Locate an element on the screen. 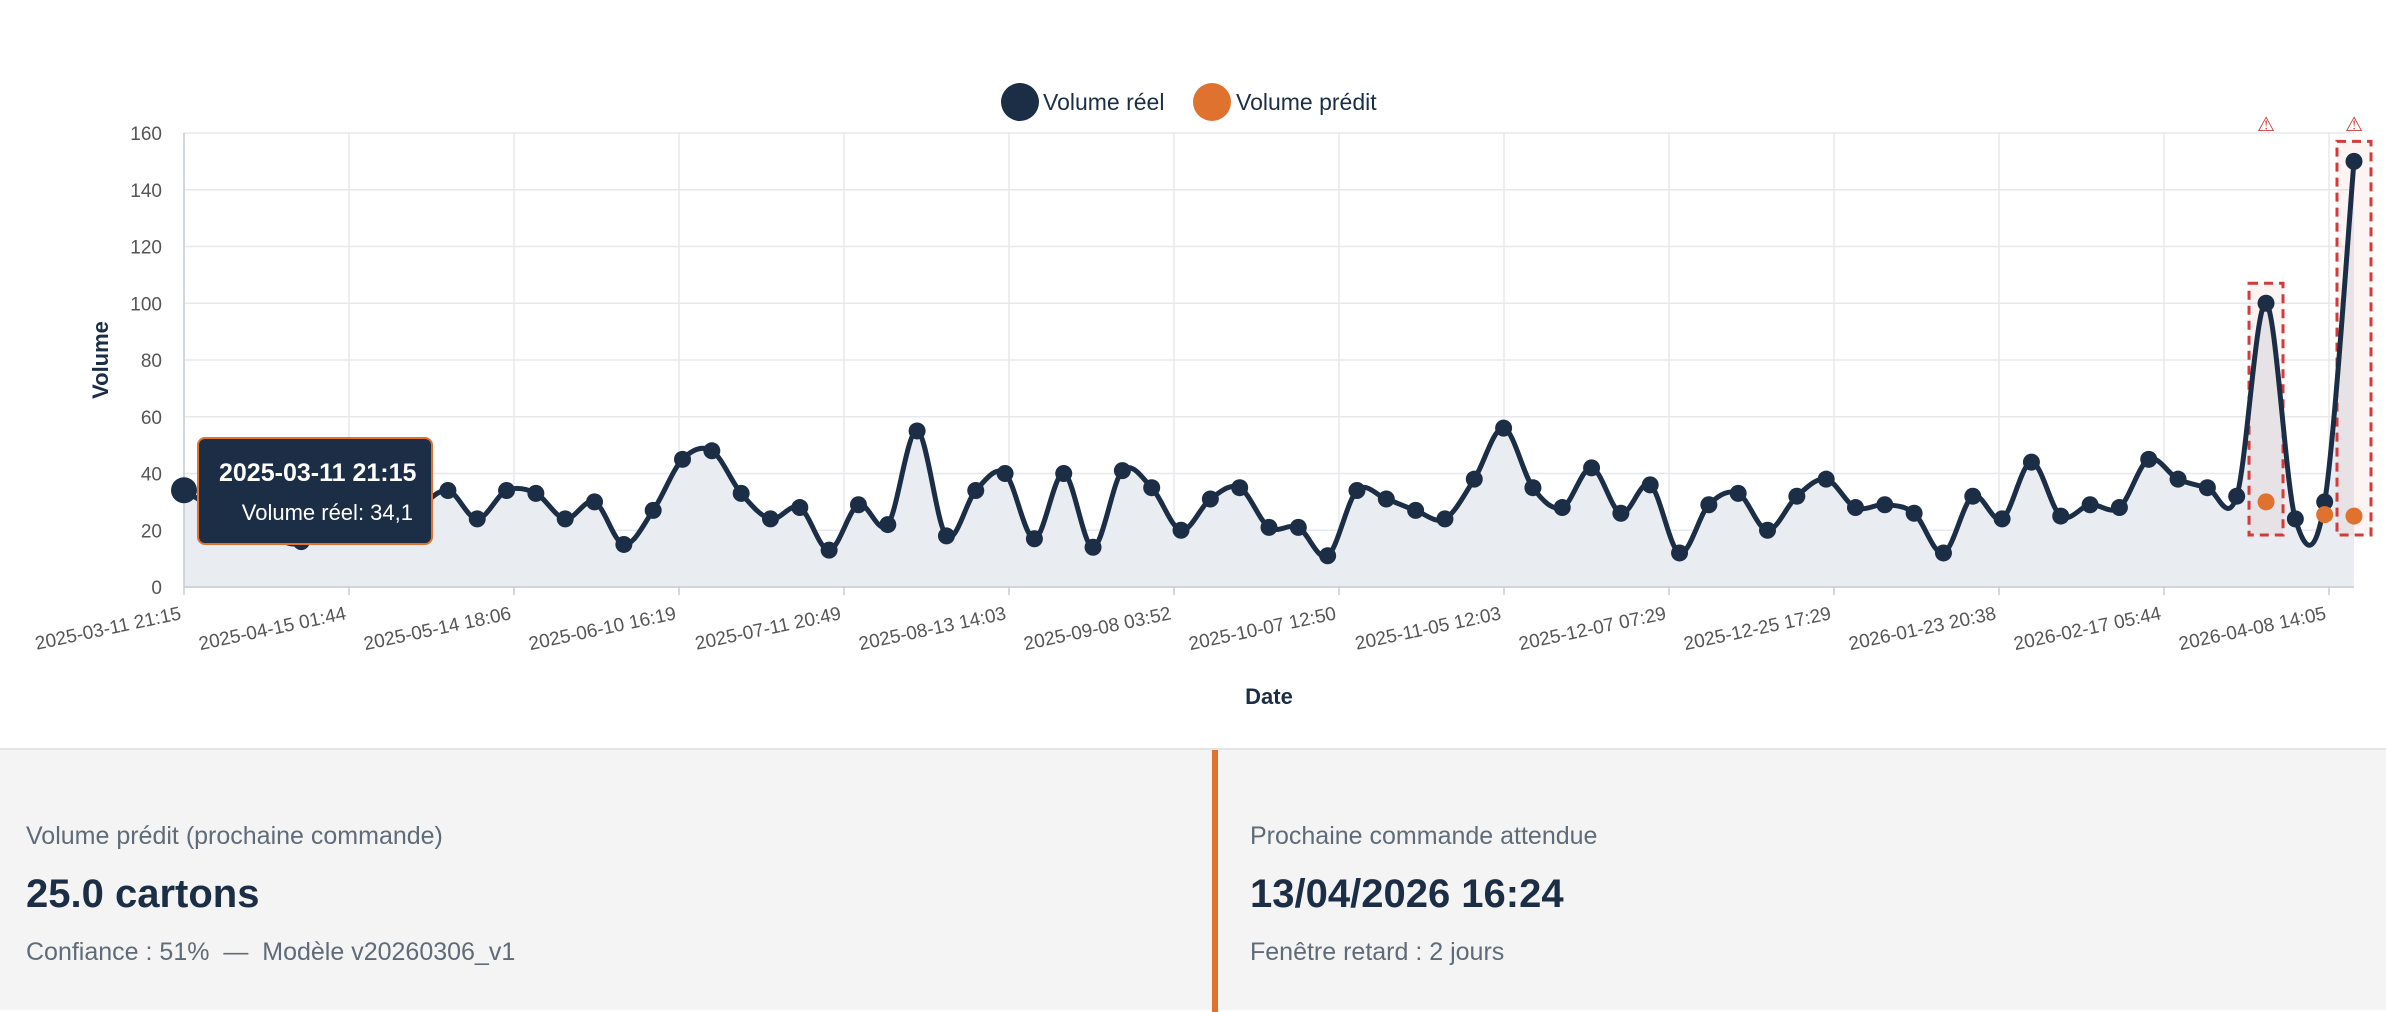 The height and width of the screenshot is (1012, 2386). y-tick-label: 100 is located at coordinates (146, 304).